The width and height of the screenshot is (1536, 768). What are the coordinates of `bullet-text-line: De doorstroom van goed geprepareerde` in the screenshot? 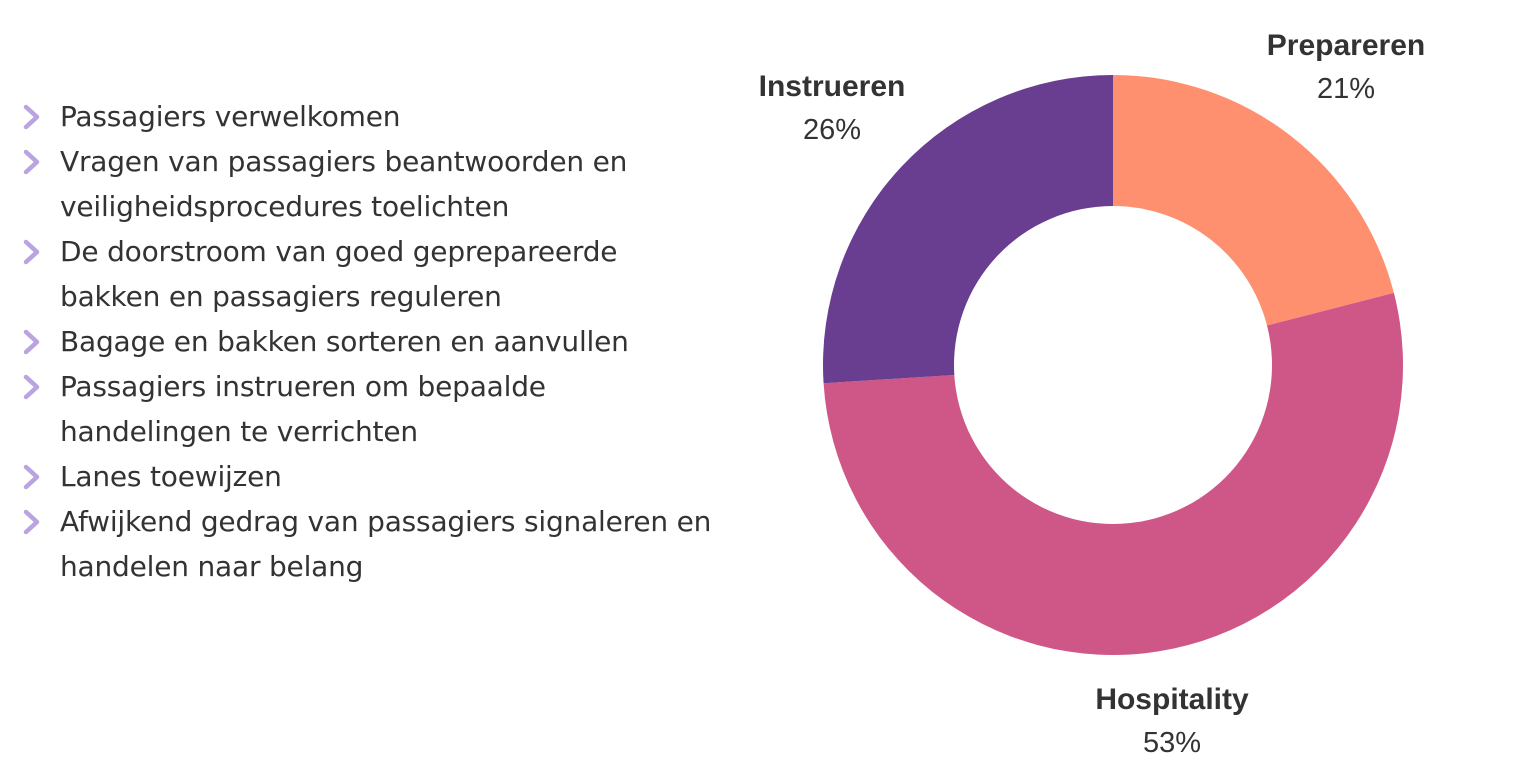 It's located at (339, 251).